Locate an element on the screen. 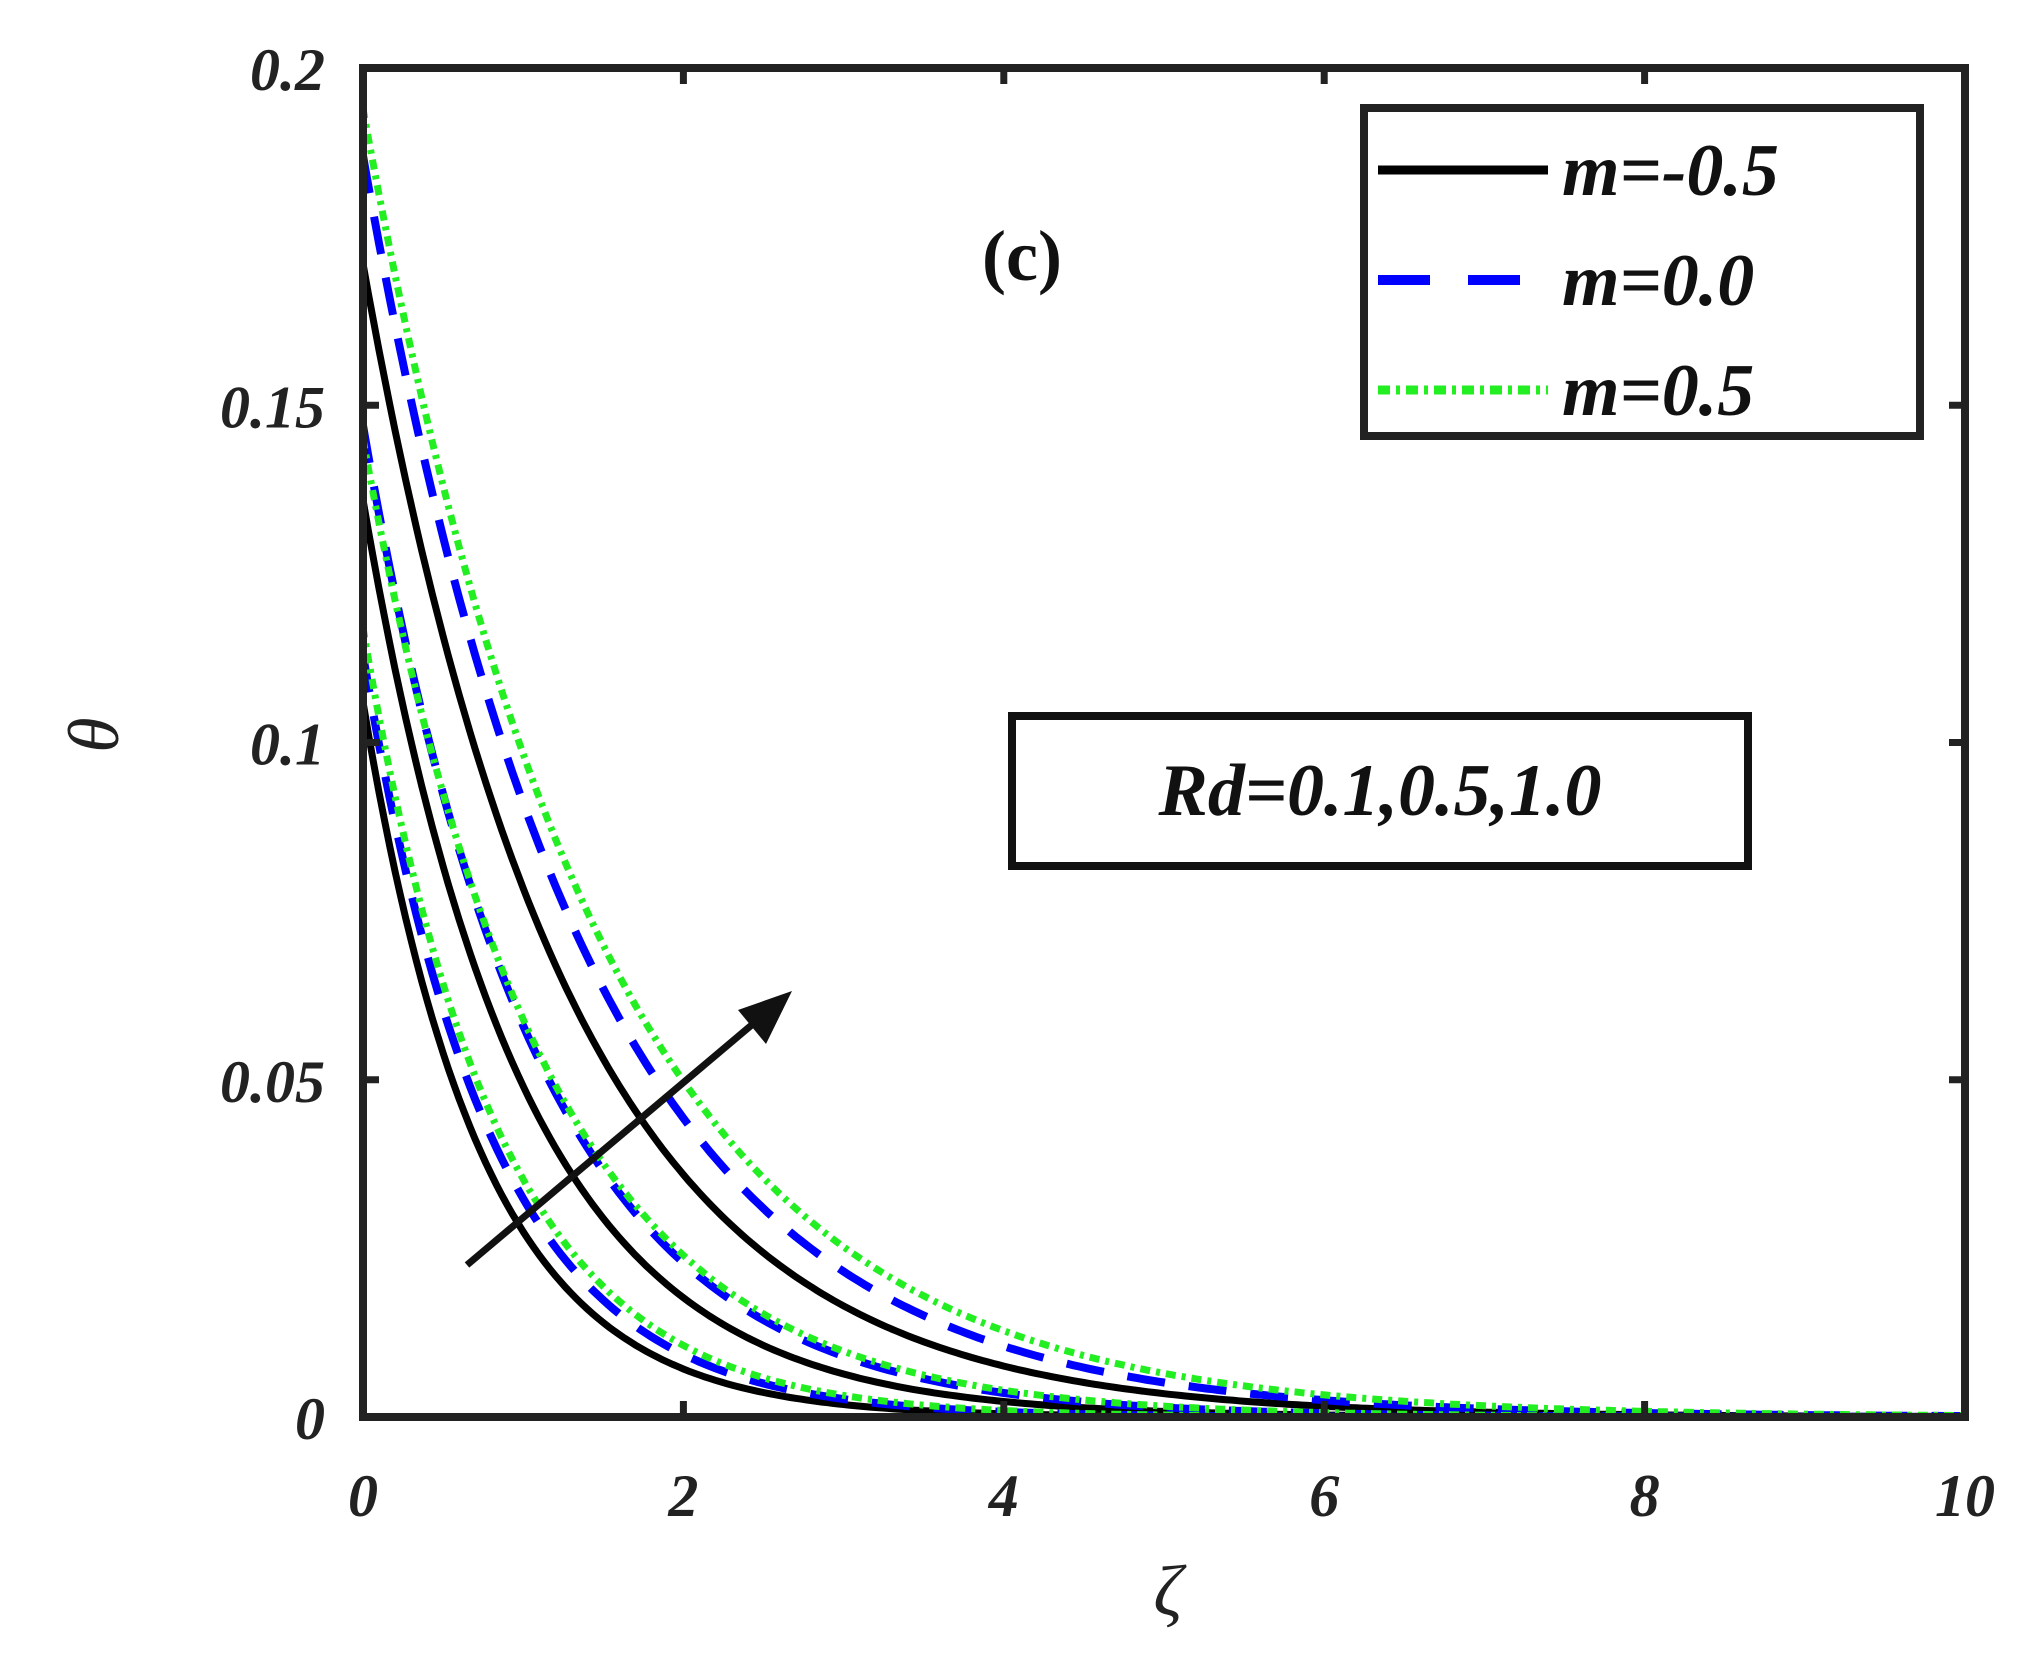 This screenshot has height=1664, width=2040. panel-label: (c) is located at coordinates (1022, 256).